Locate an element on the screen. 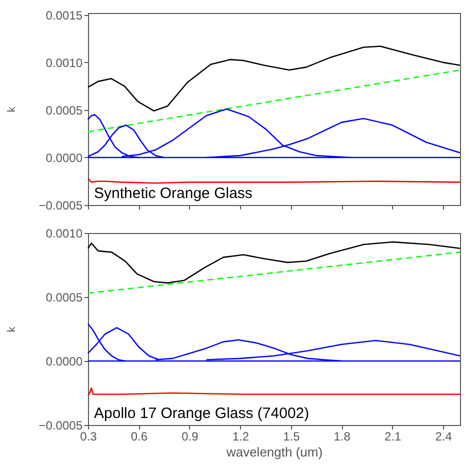 The width and height of the screenshot is (469, 474). x-tick-label: 0.6 is located at coordinates (139, 437).